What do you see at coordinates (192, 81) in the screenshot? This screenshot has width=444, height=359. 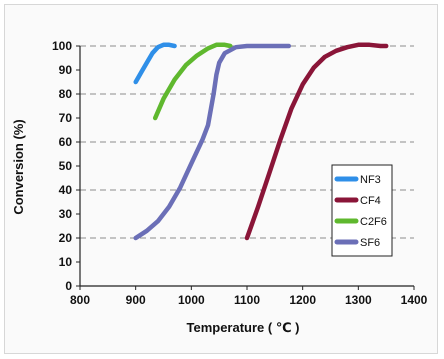 I see `series-line-c2f6` at bounding box center [192, 81].